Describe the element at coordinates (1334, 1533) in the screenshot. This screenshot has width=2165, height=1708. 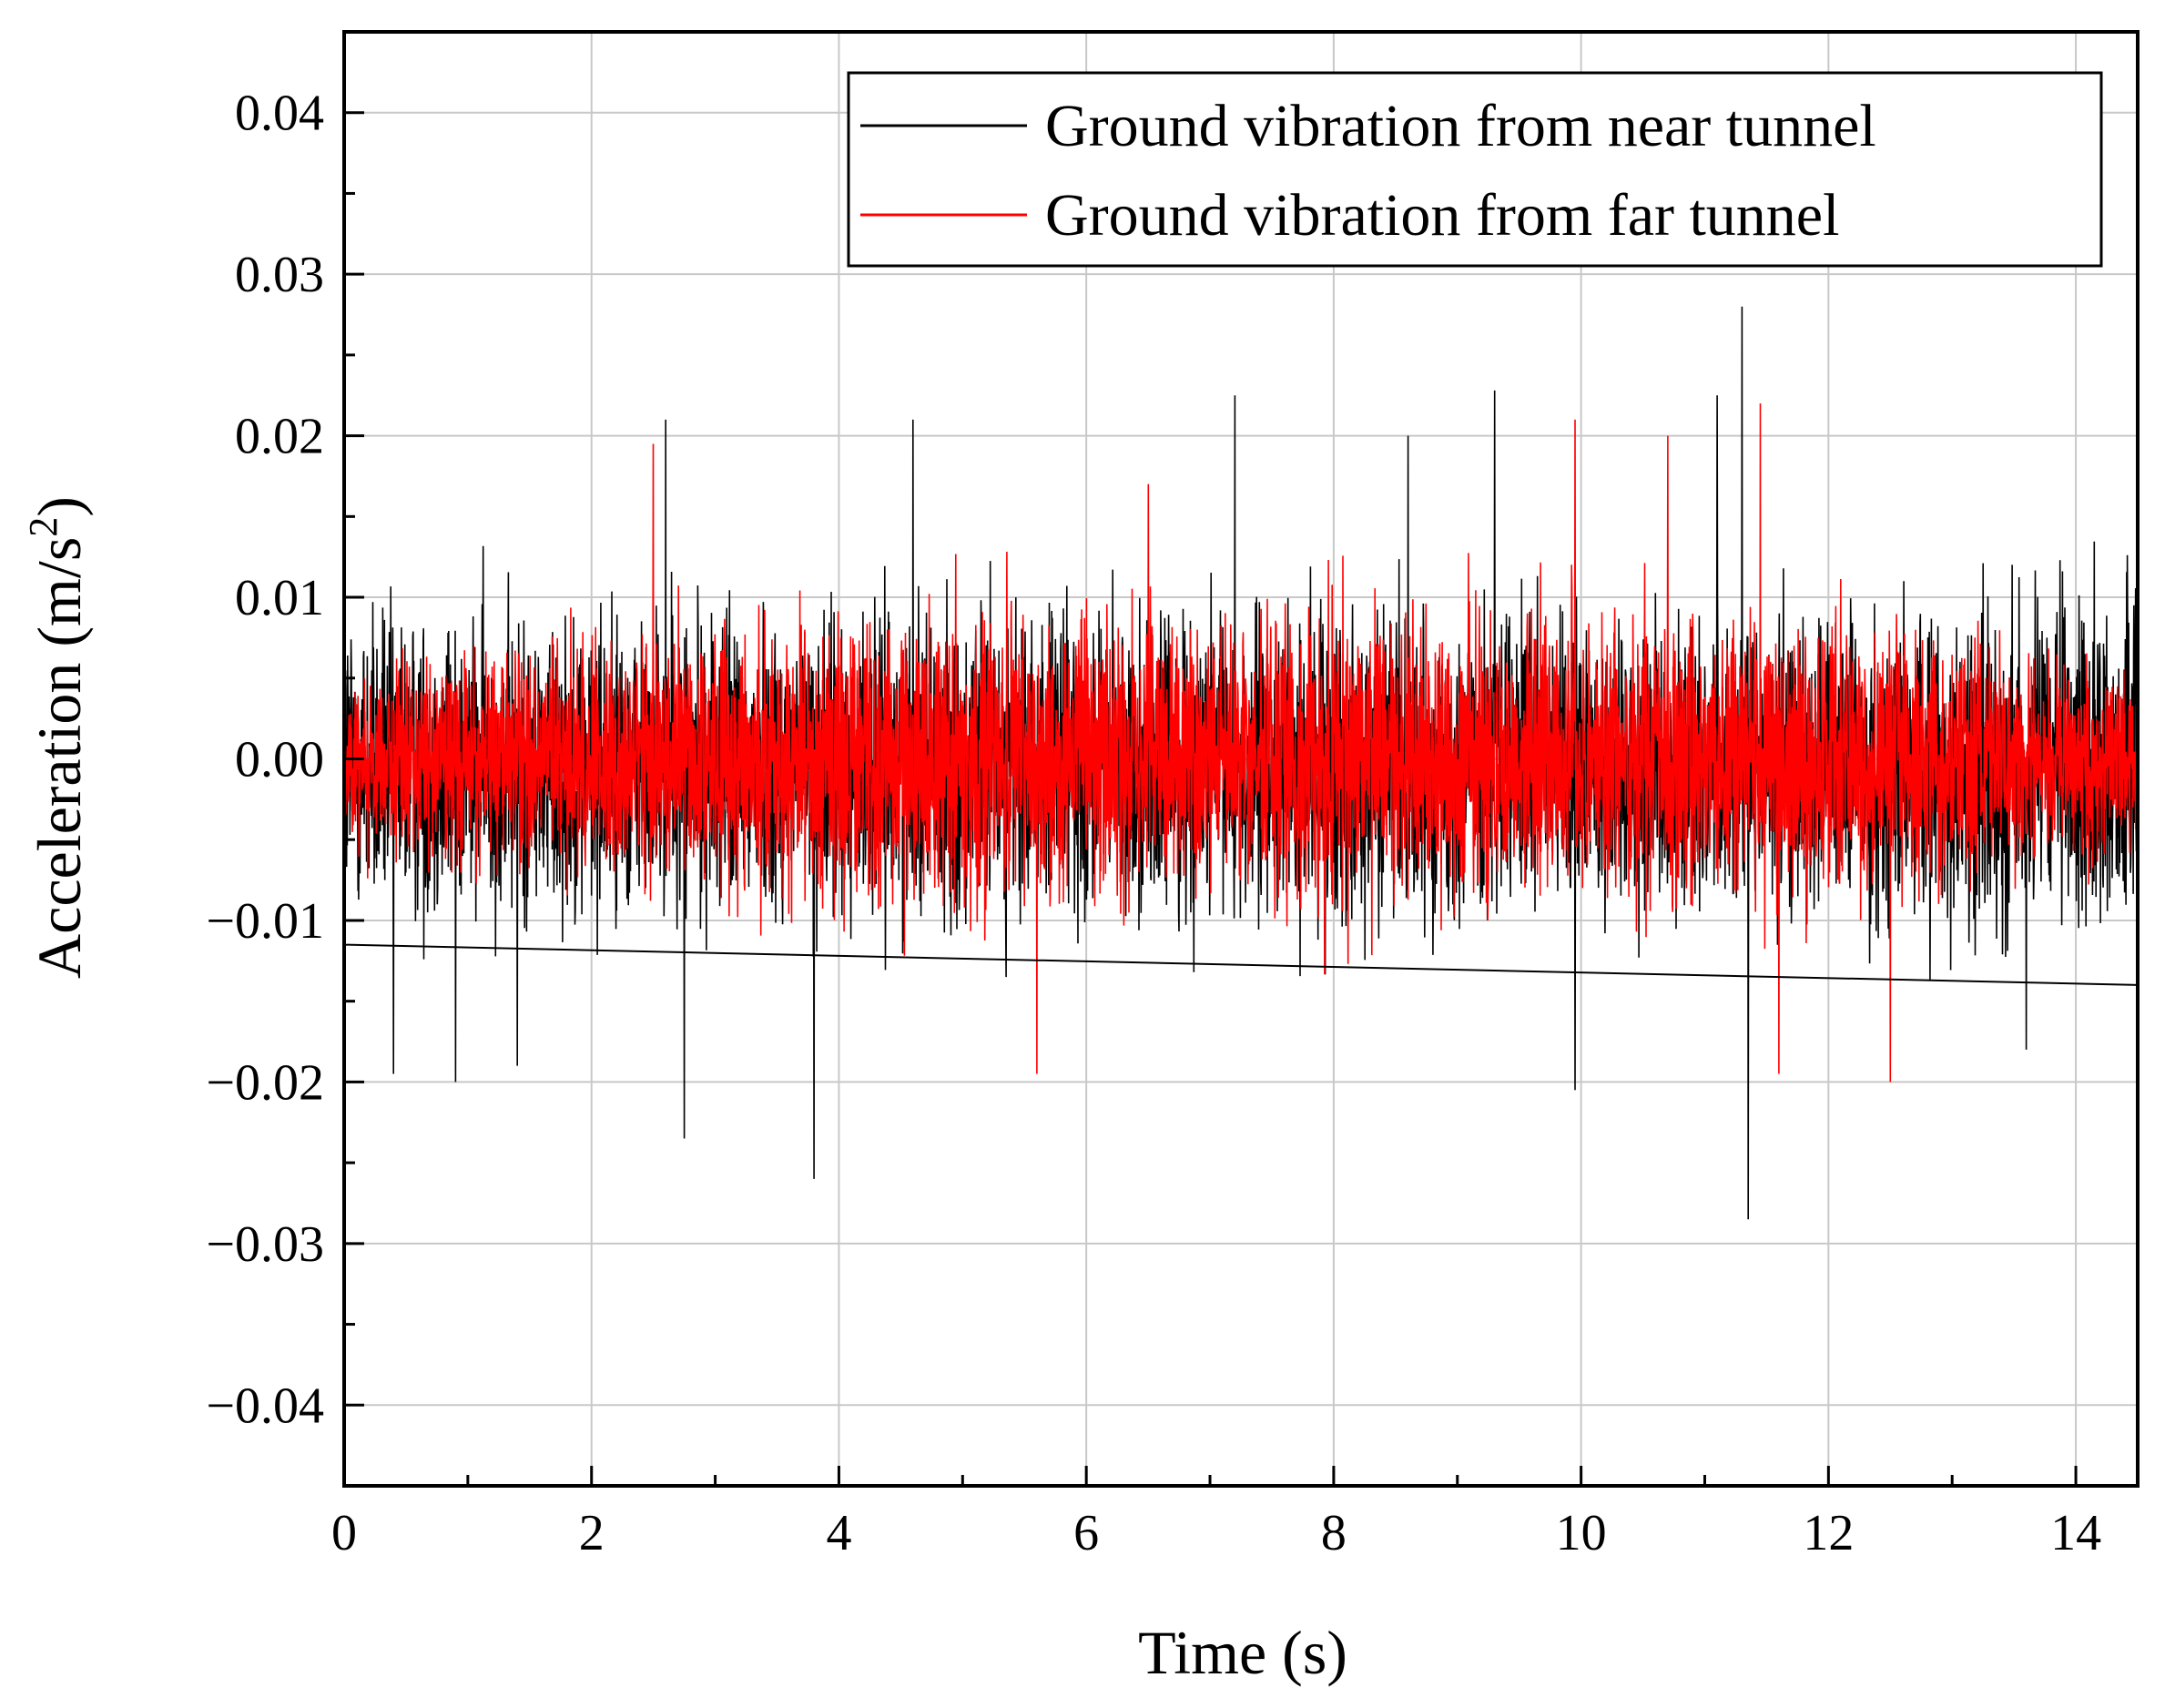
I see `x-tick-label: 8` at that location.